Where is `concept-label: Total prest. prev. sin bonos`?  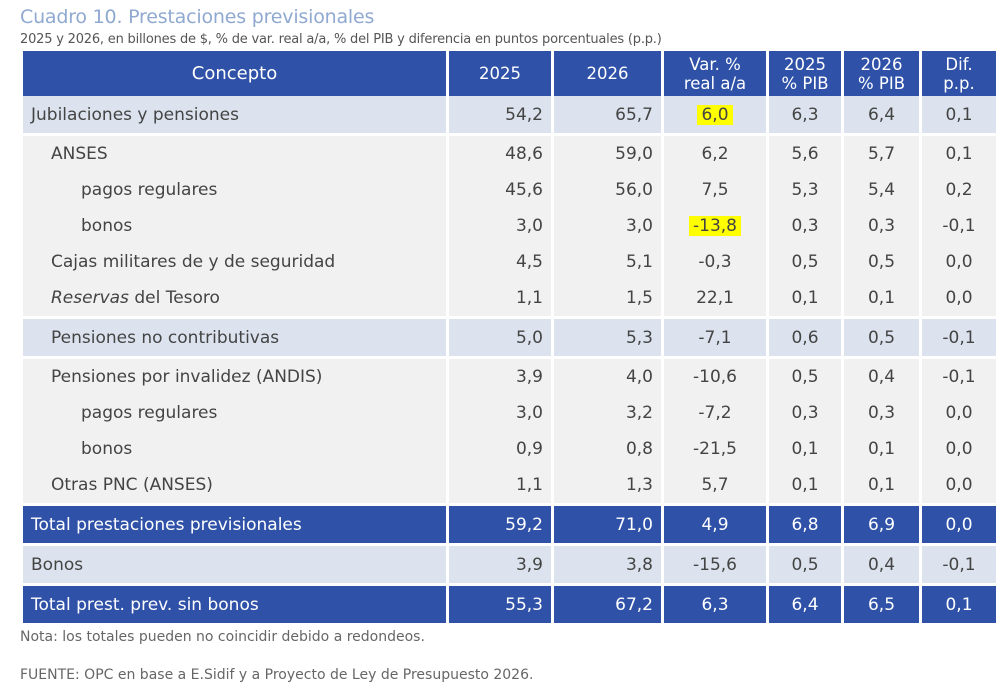 concept-label: Total prest. prev. sin bonos is located at coordinates (145, 604).